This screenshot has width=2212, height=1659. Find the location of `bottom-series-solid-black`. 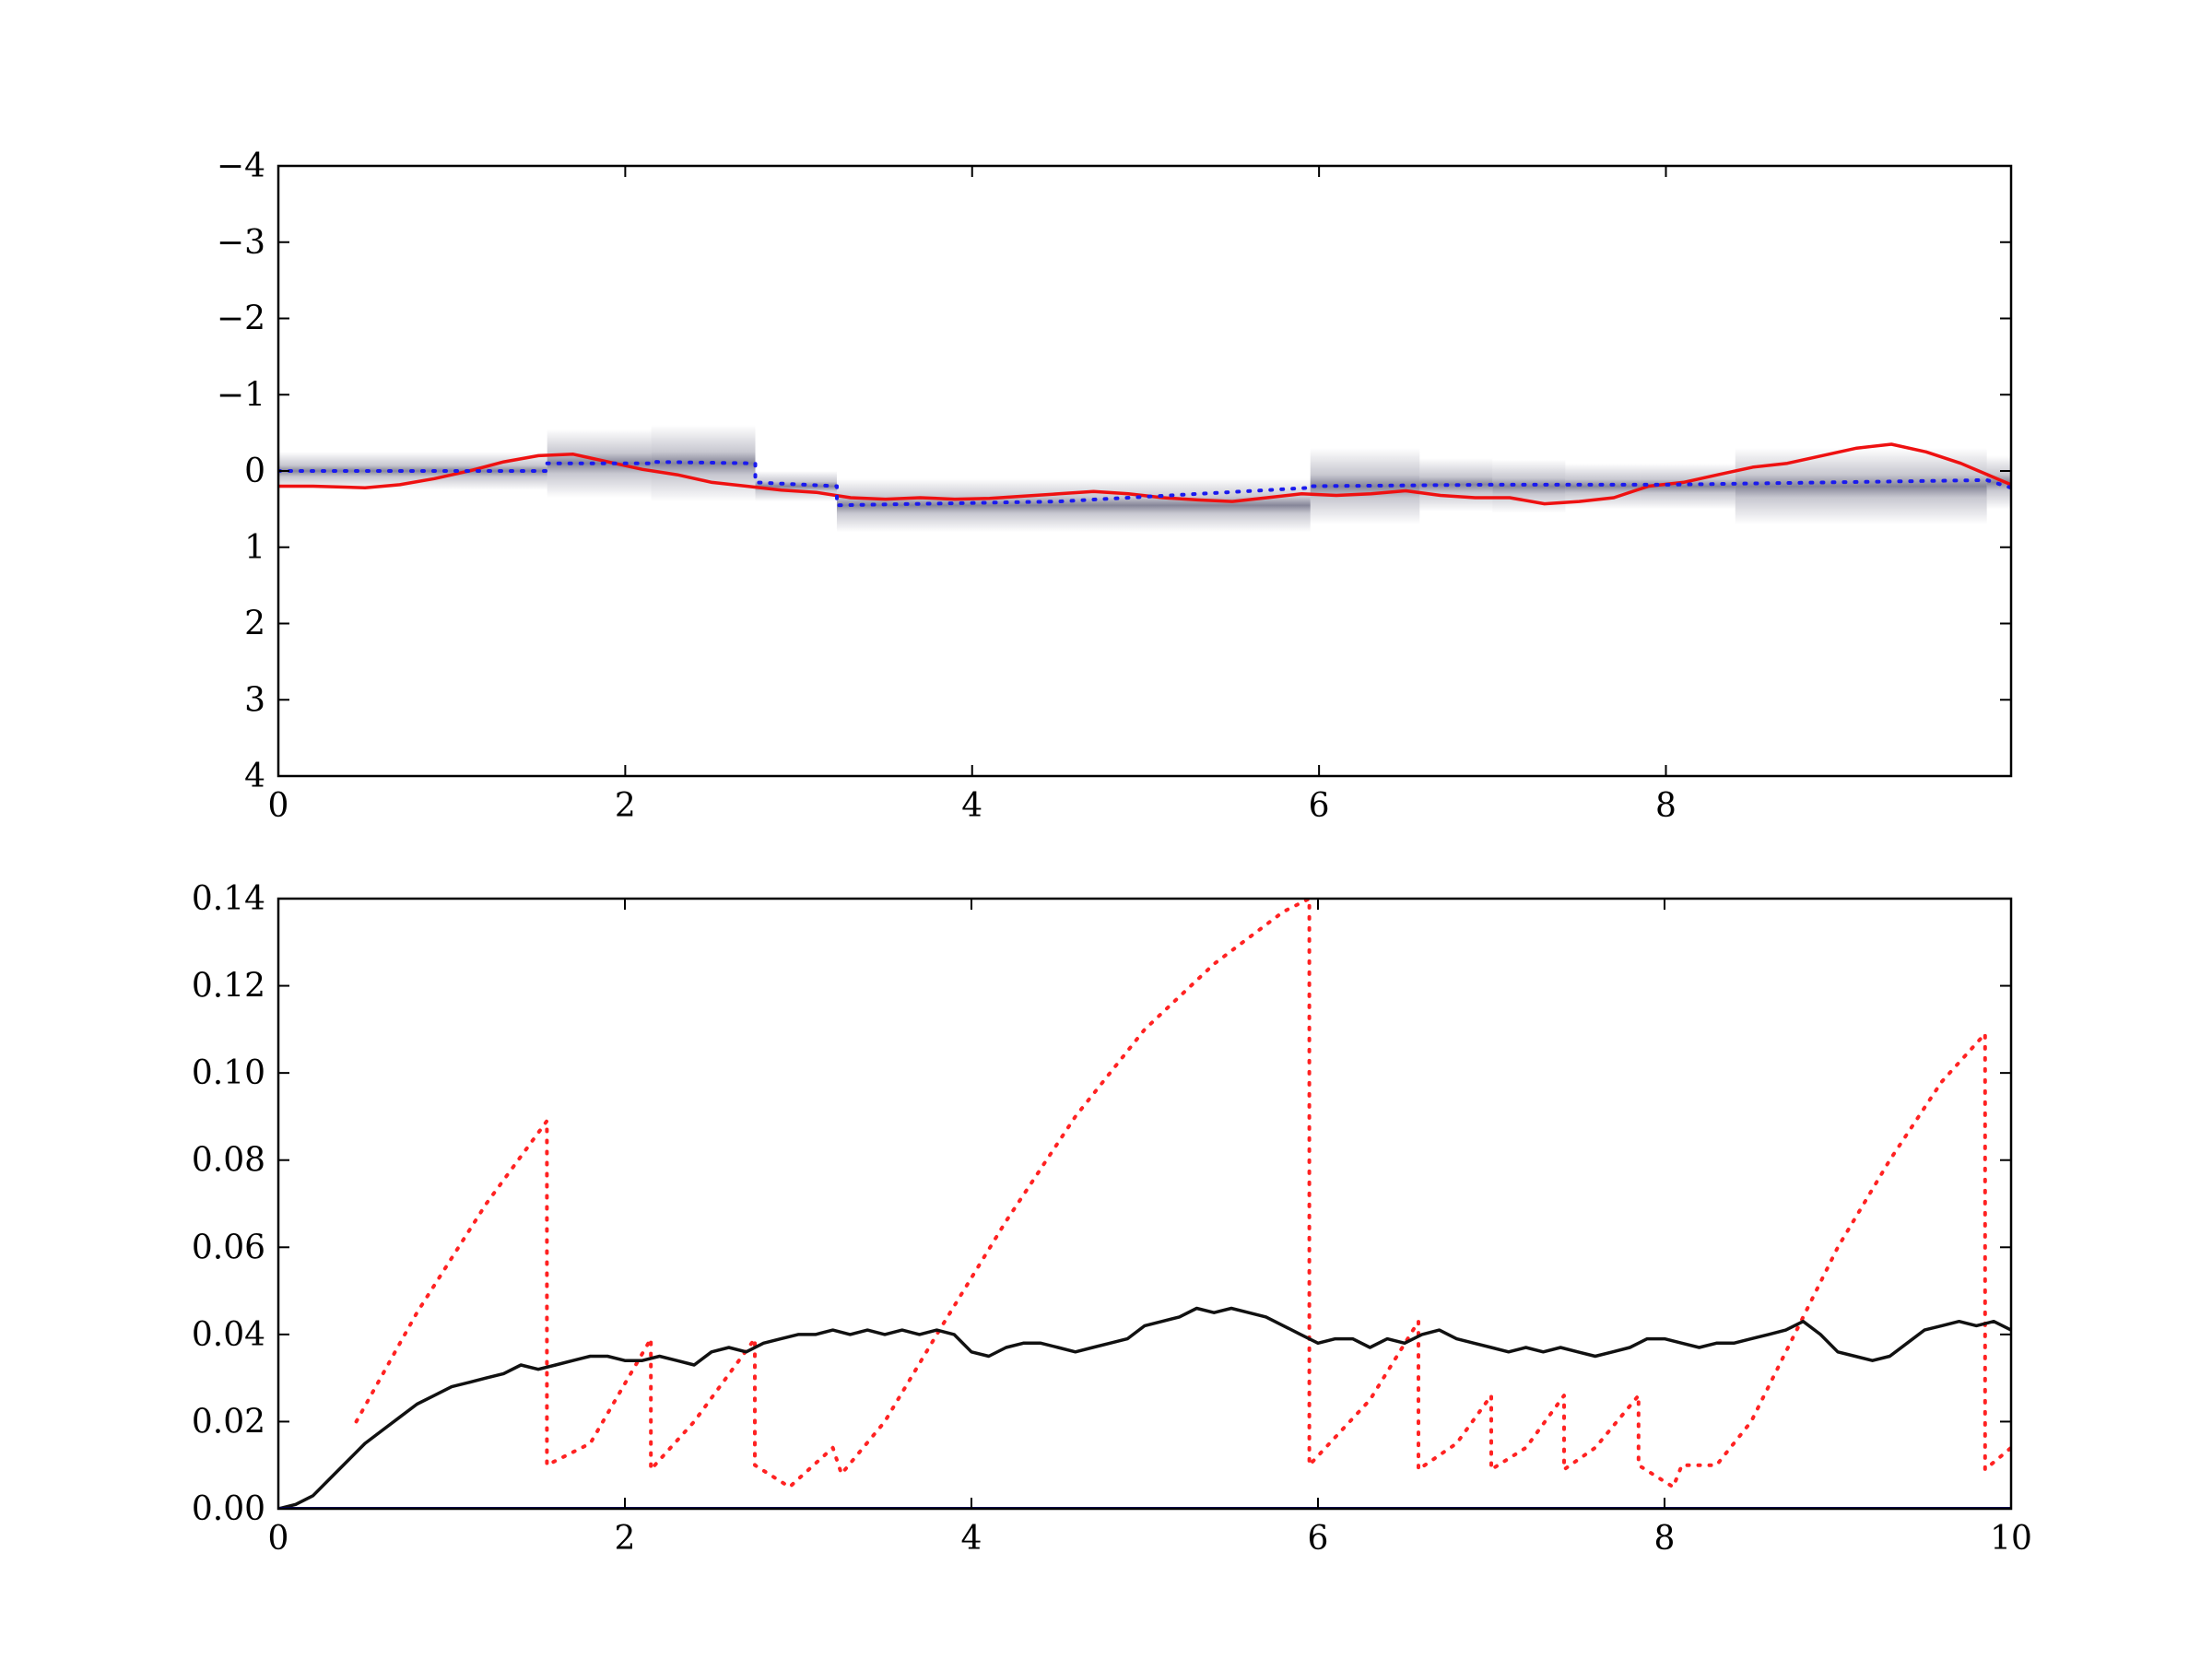

bottom-series-solid-black is located at coordinates (1144, 1407).